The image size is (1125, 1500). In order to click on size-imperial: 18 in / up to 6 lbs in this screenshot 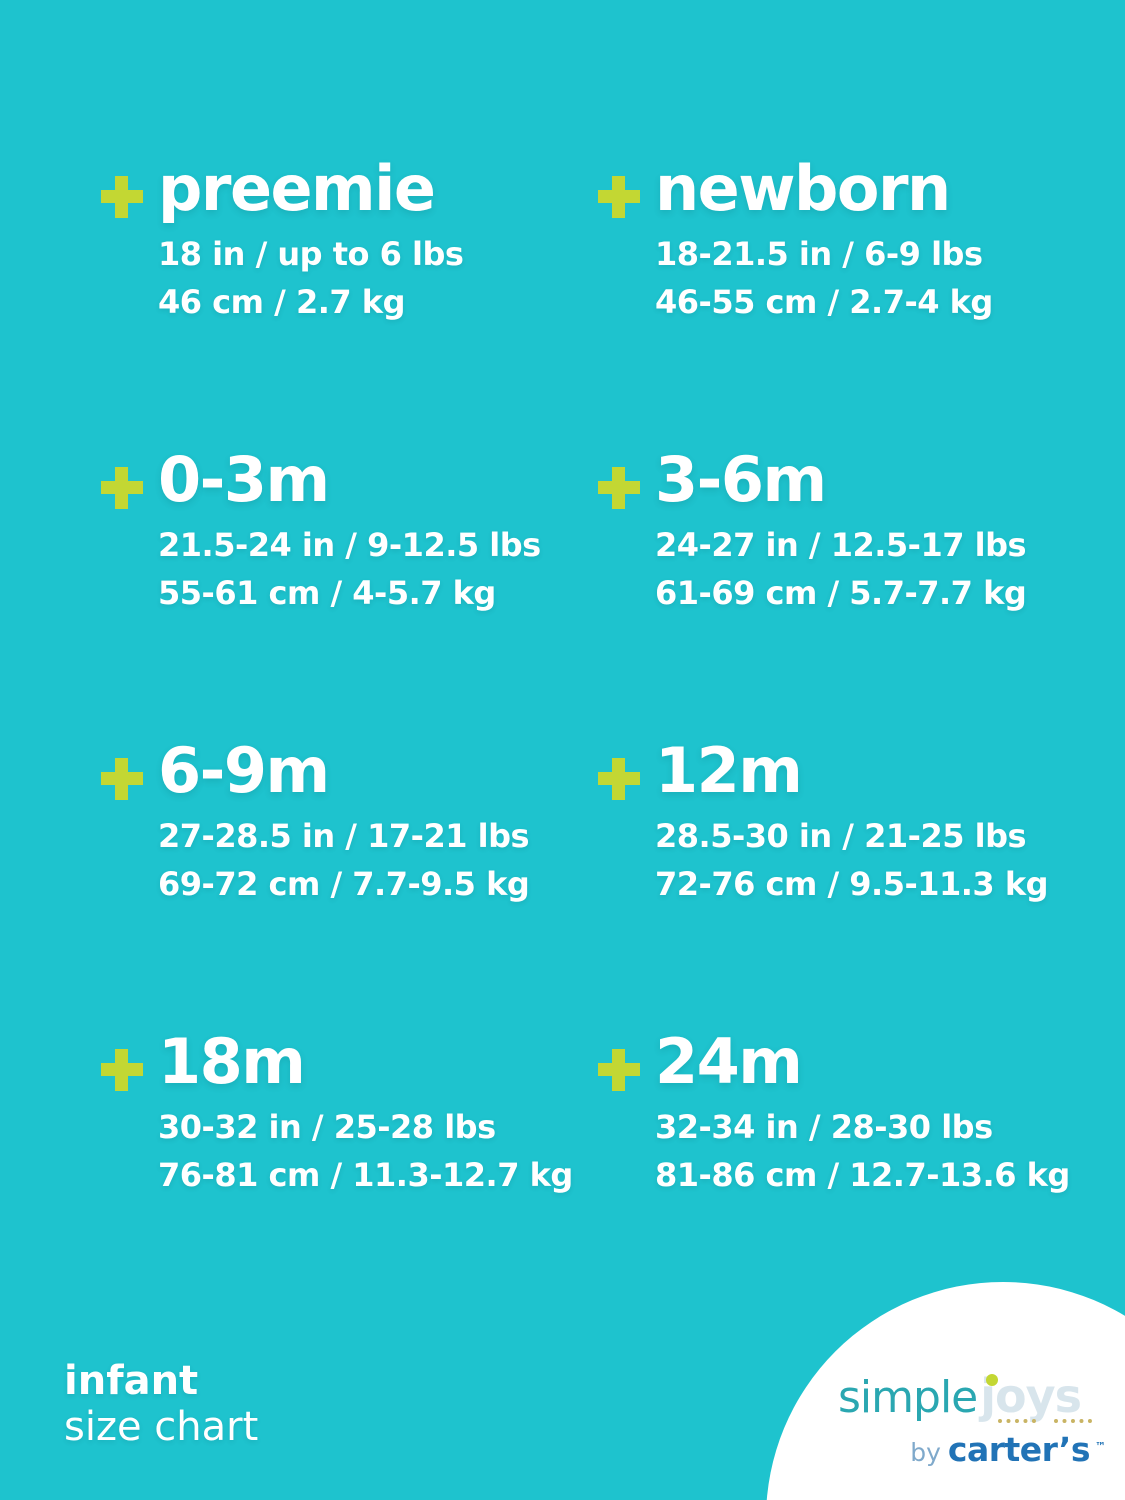, I will do `click(311, 254)`.